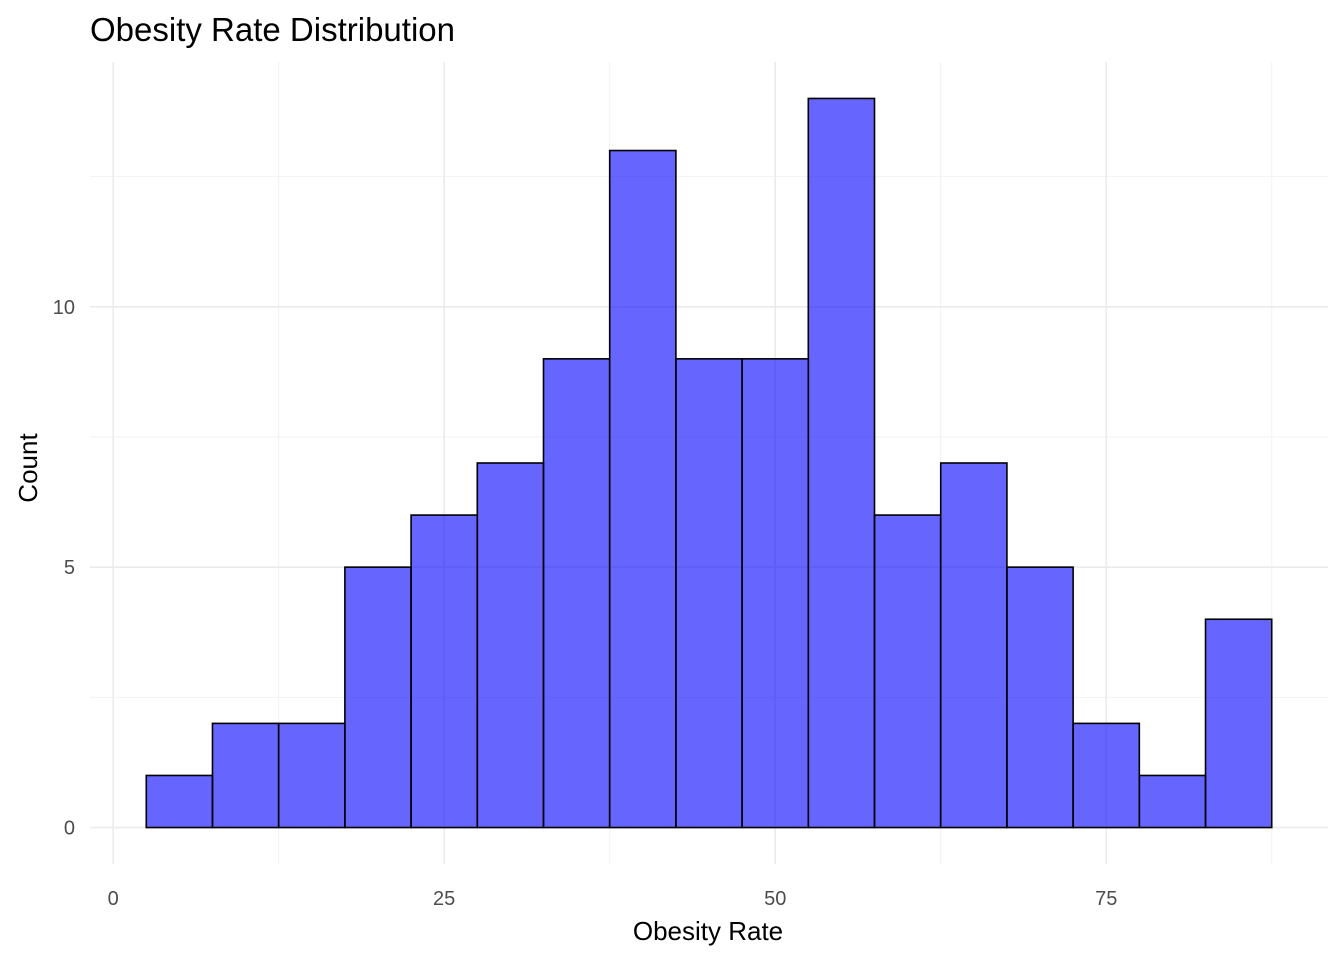 Image resolution: width=1344 pixels, height=960 pixels. I want to click on y-tick-label: 0, so click(69, 829).